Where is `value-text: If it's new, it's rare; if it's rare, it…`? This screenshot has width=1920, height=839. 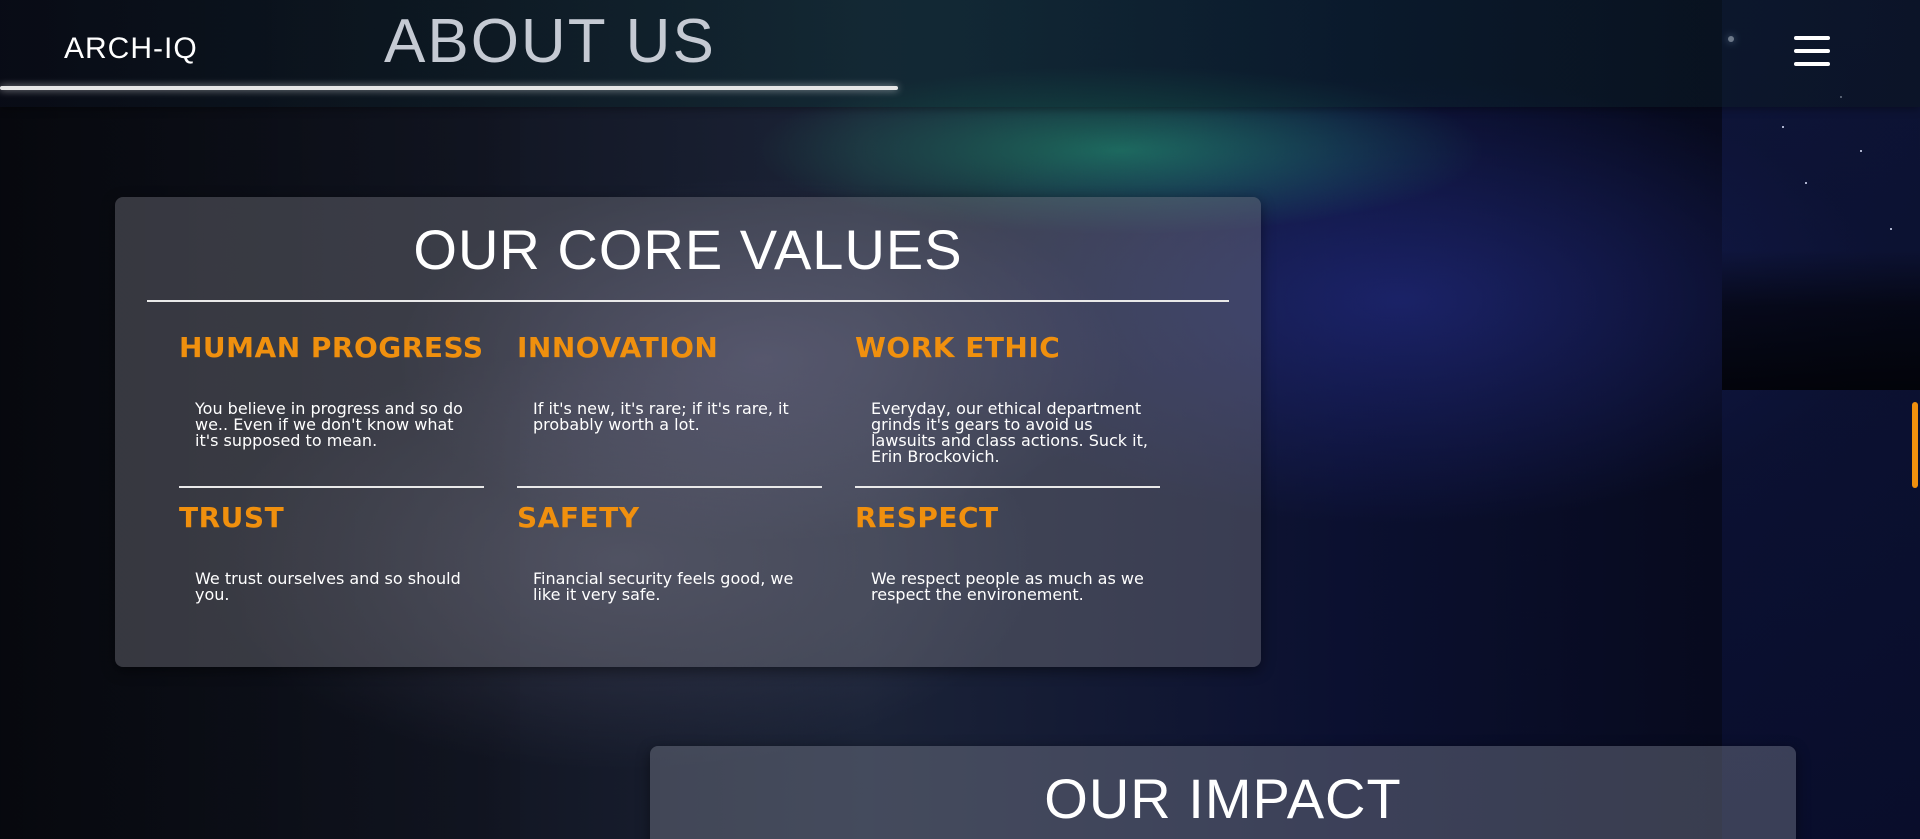
value-text: If it's new, it's rare; if it's rare, it… is located at coordinates (661, 416).